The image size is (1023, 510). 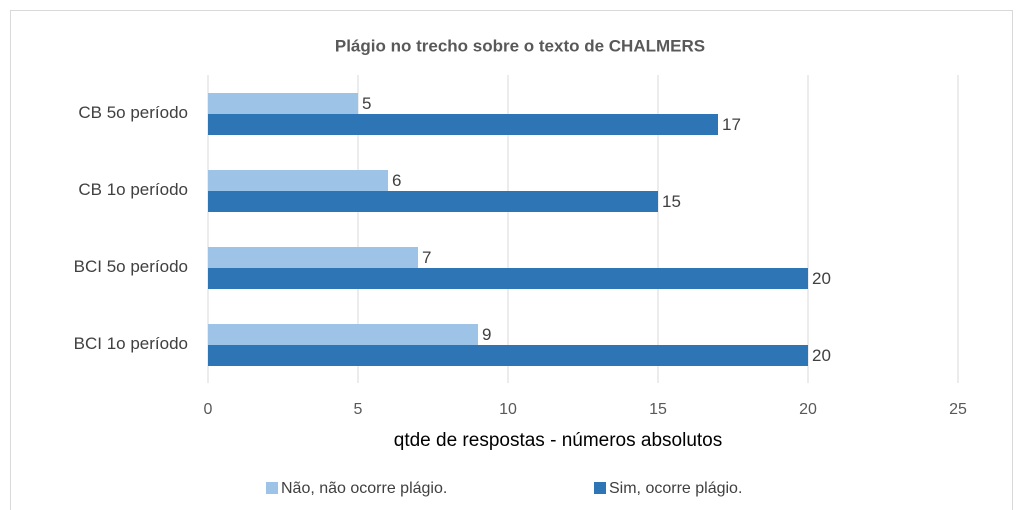 I want to click on data-label: 15, so click(x=671, y=201).